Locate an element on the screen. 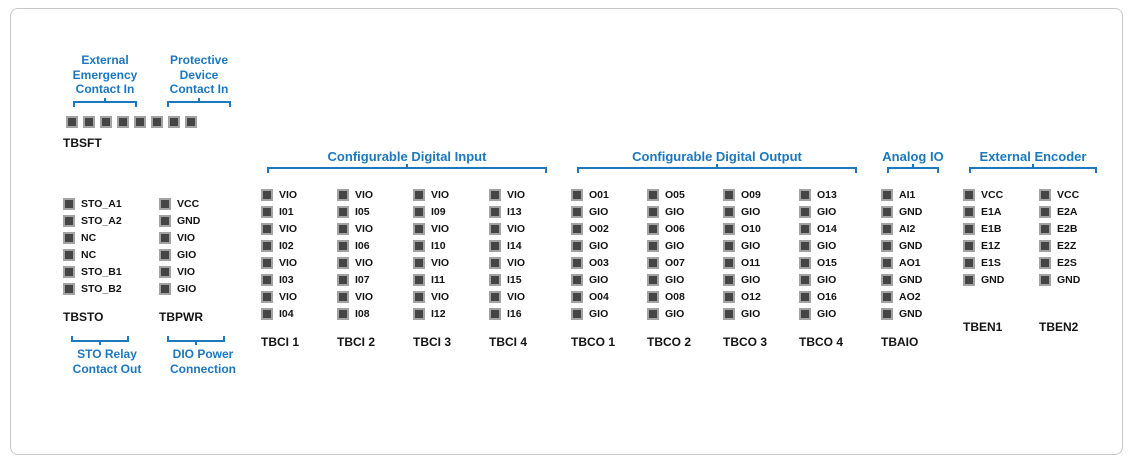 The image size is (1134, 464). pin-row: GND is located at coordinates (913, 211).